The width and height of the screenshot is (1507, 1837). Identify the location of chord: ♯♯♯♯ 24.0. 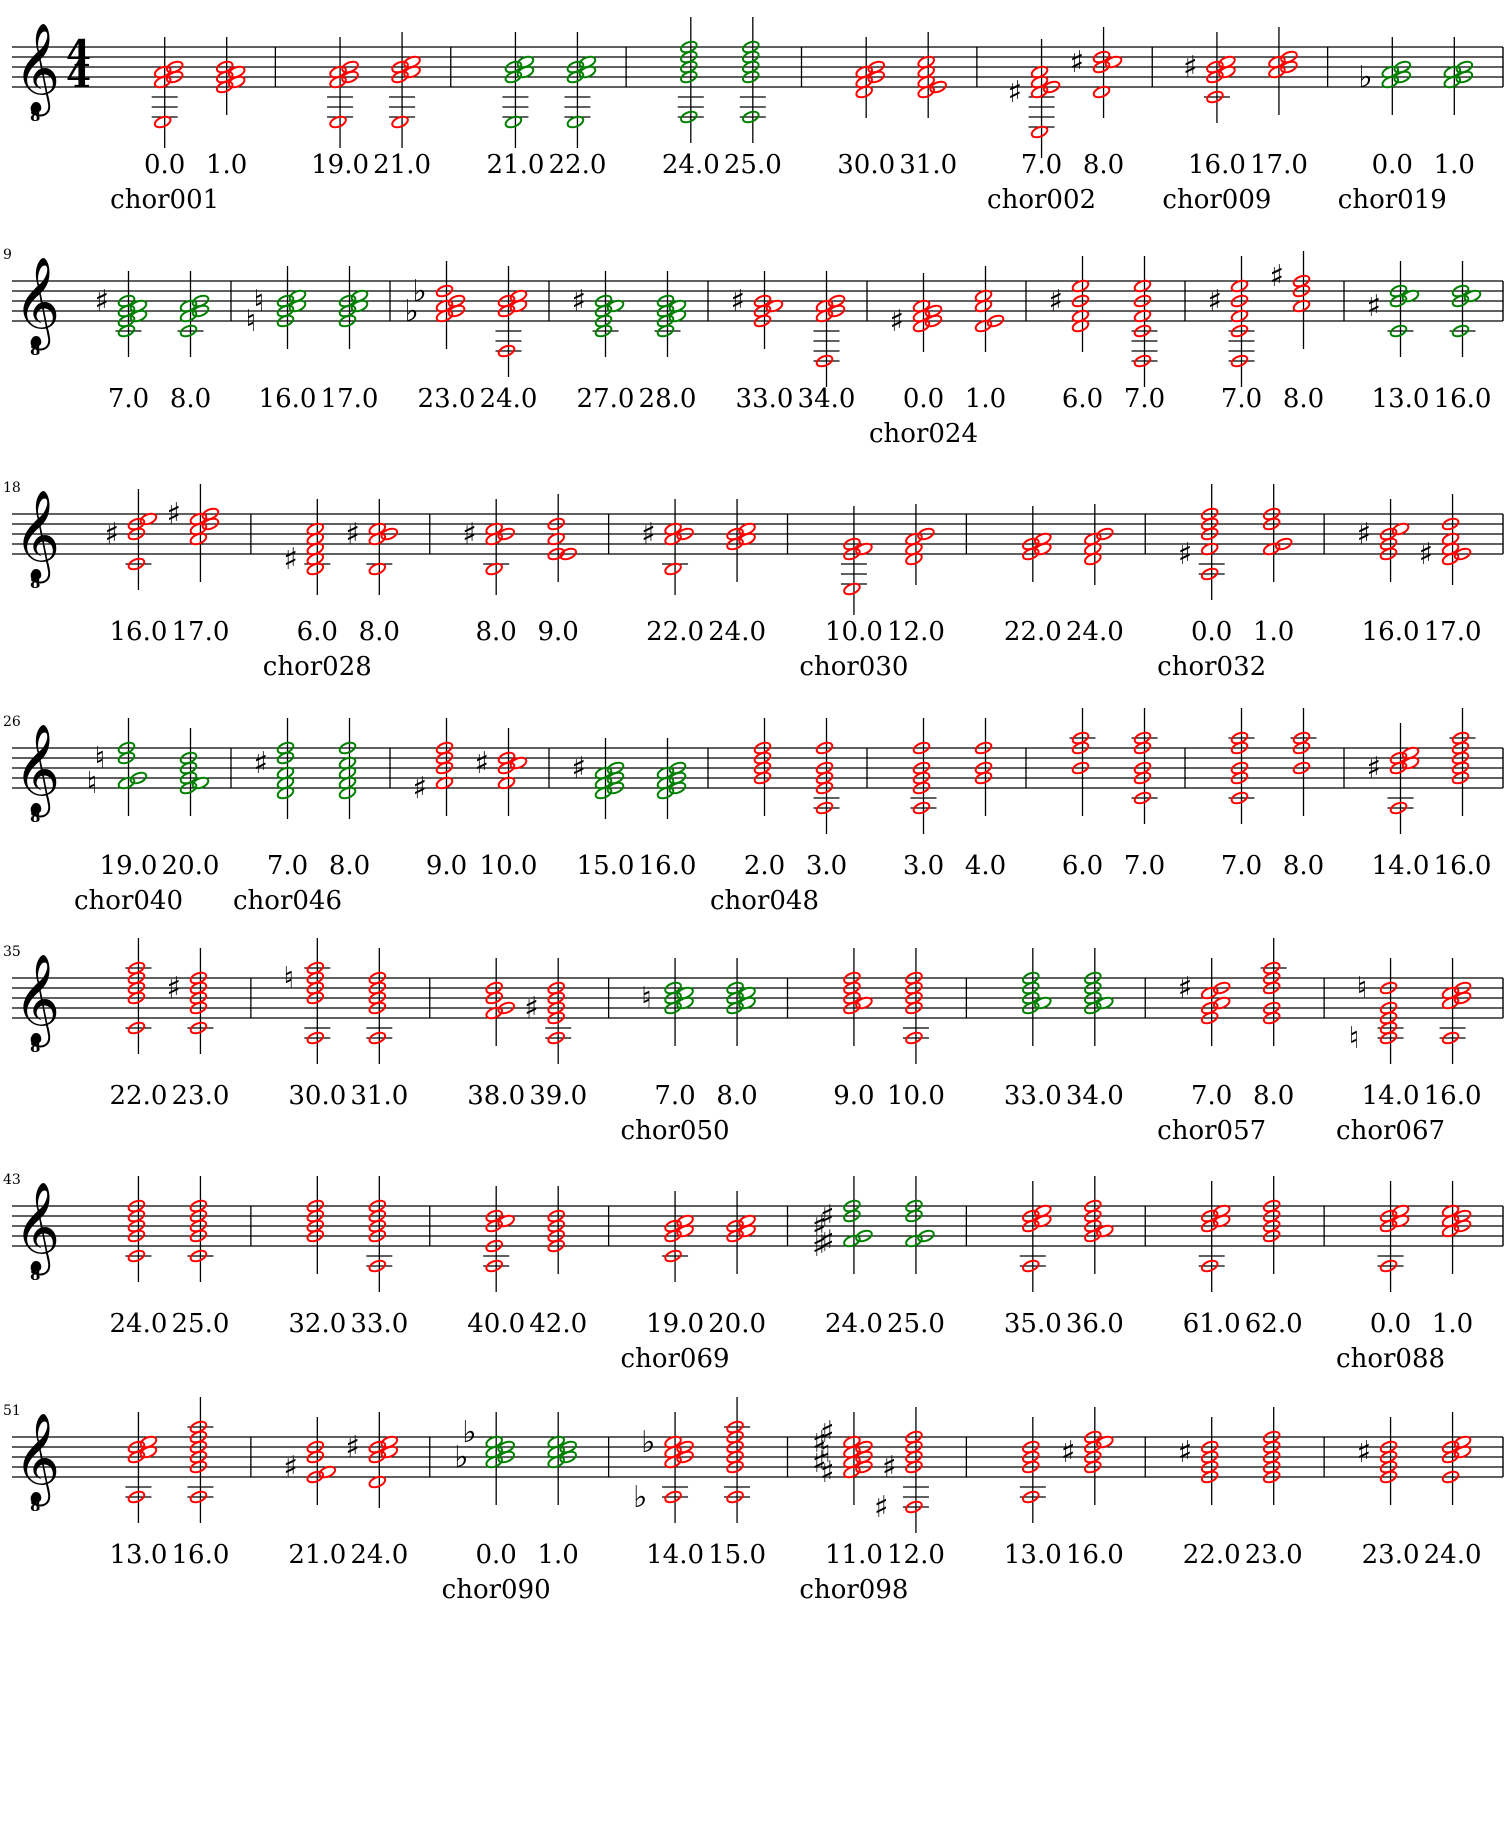
(847, 1257).